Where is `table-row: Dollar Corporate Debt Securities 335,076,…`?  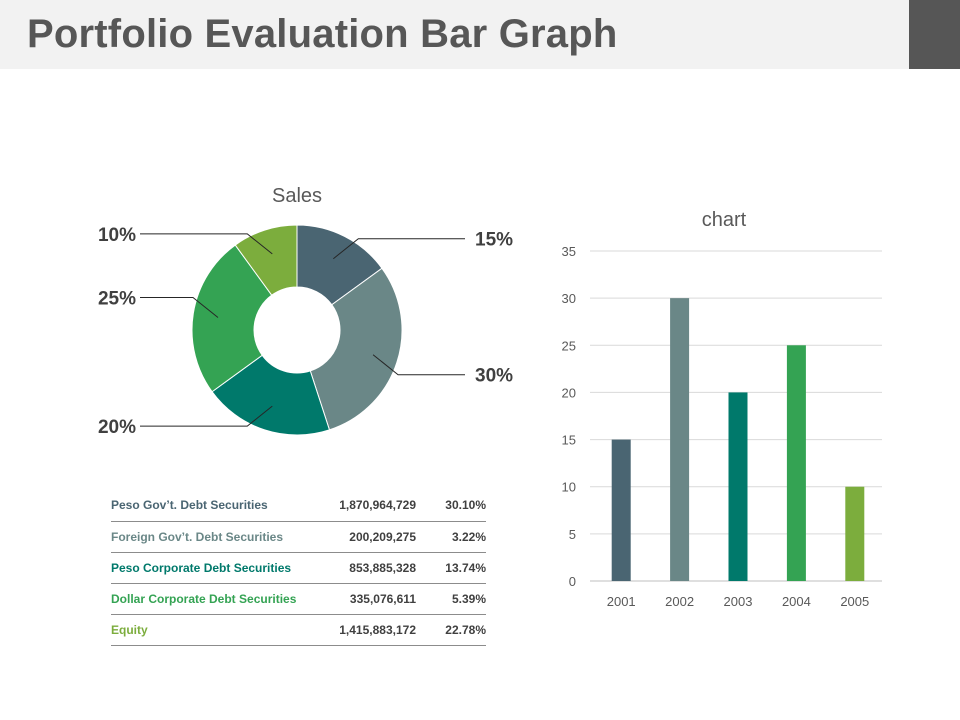 table-row: Dollar Corporate Debt Securities 335,076,… is located at coordinates (298, 599).